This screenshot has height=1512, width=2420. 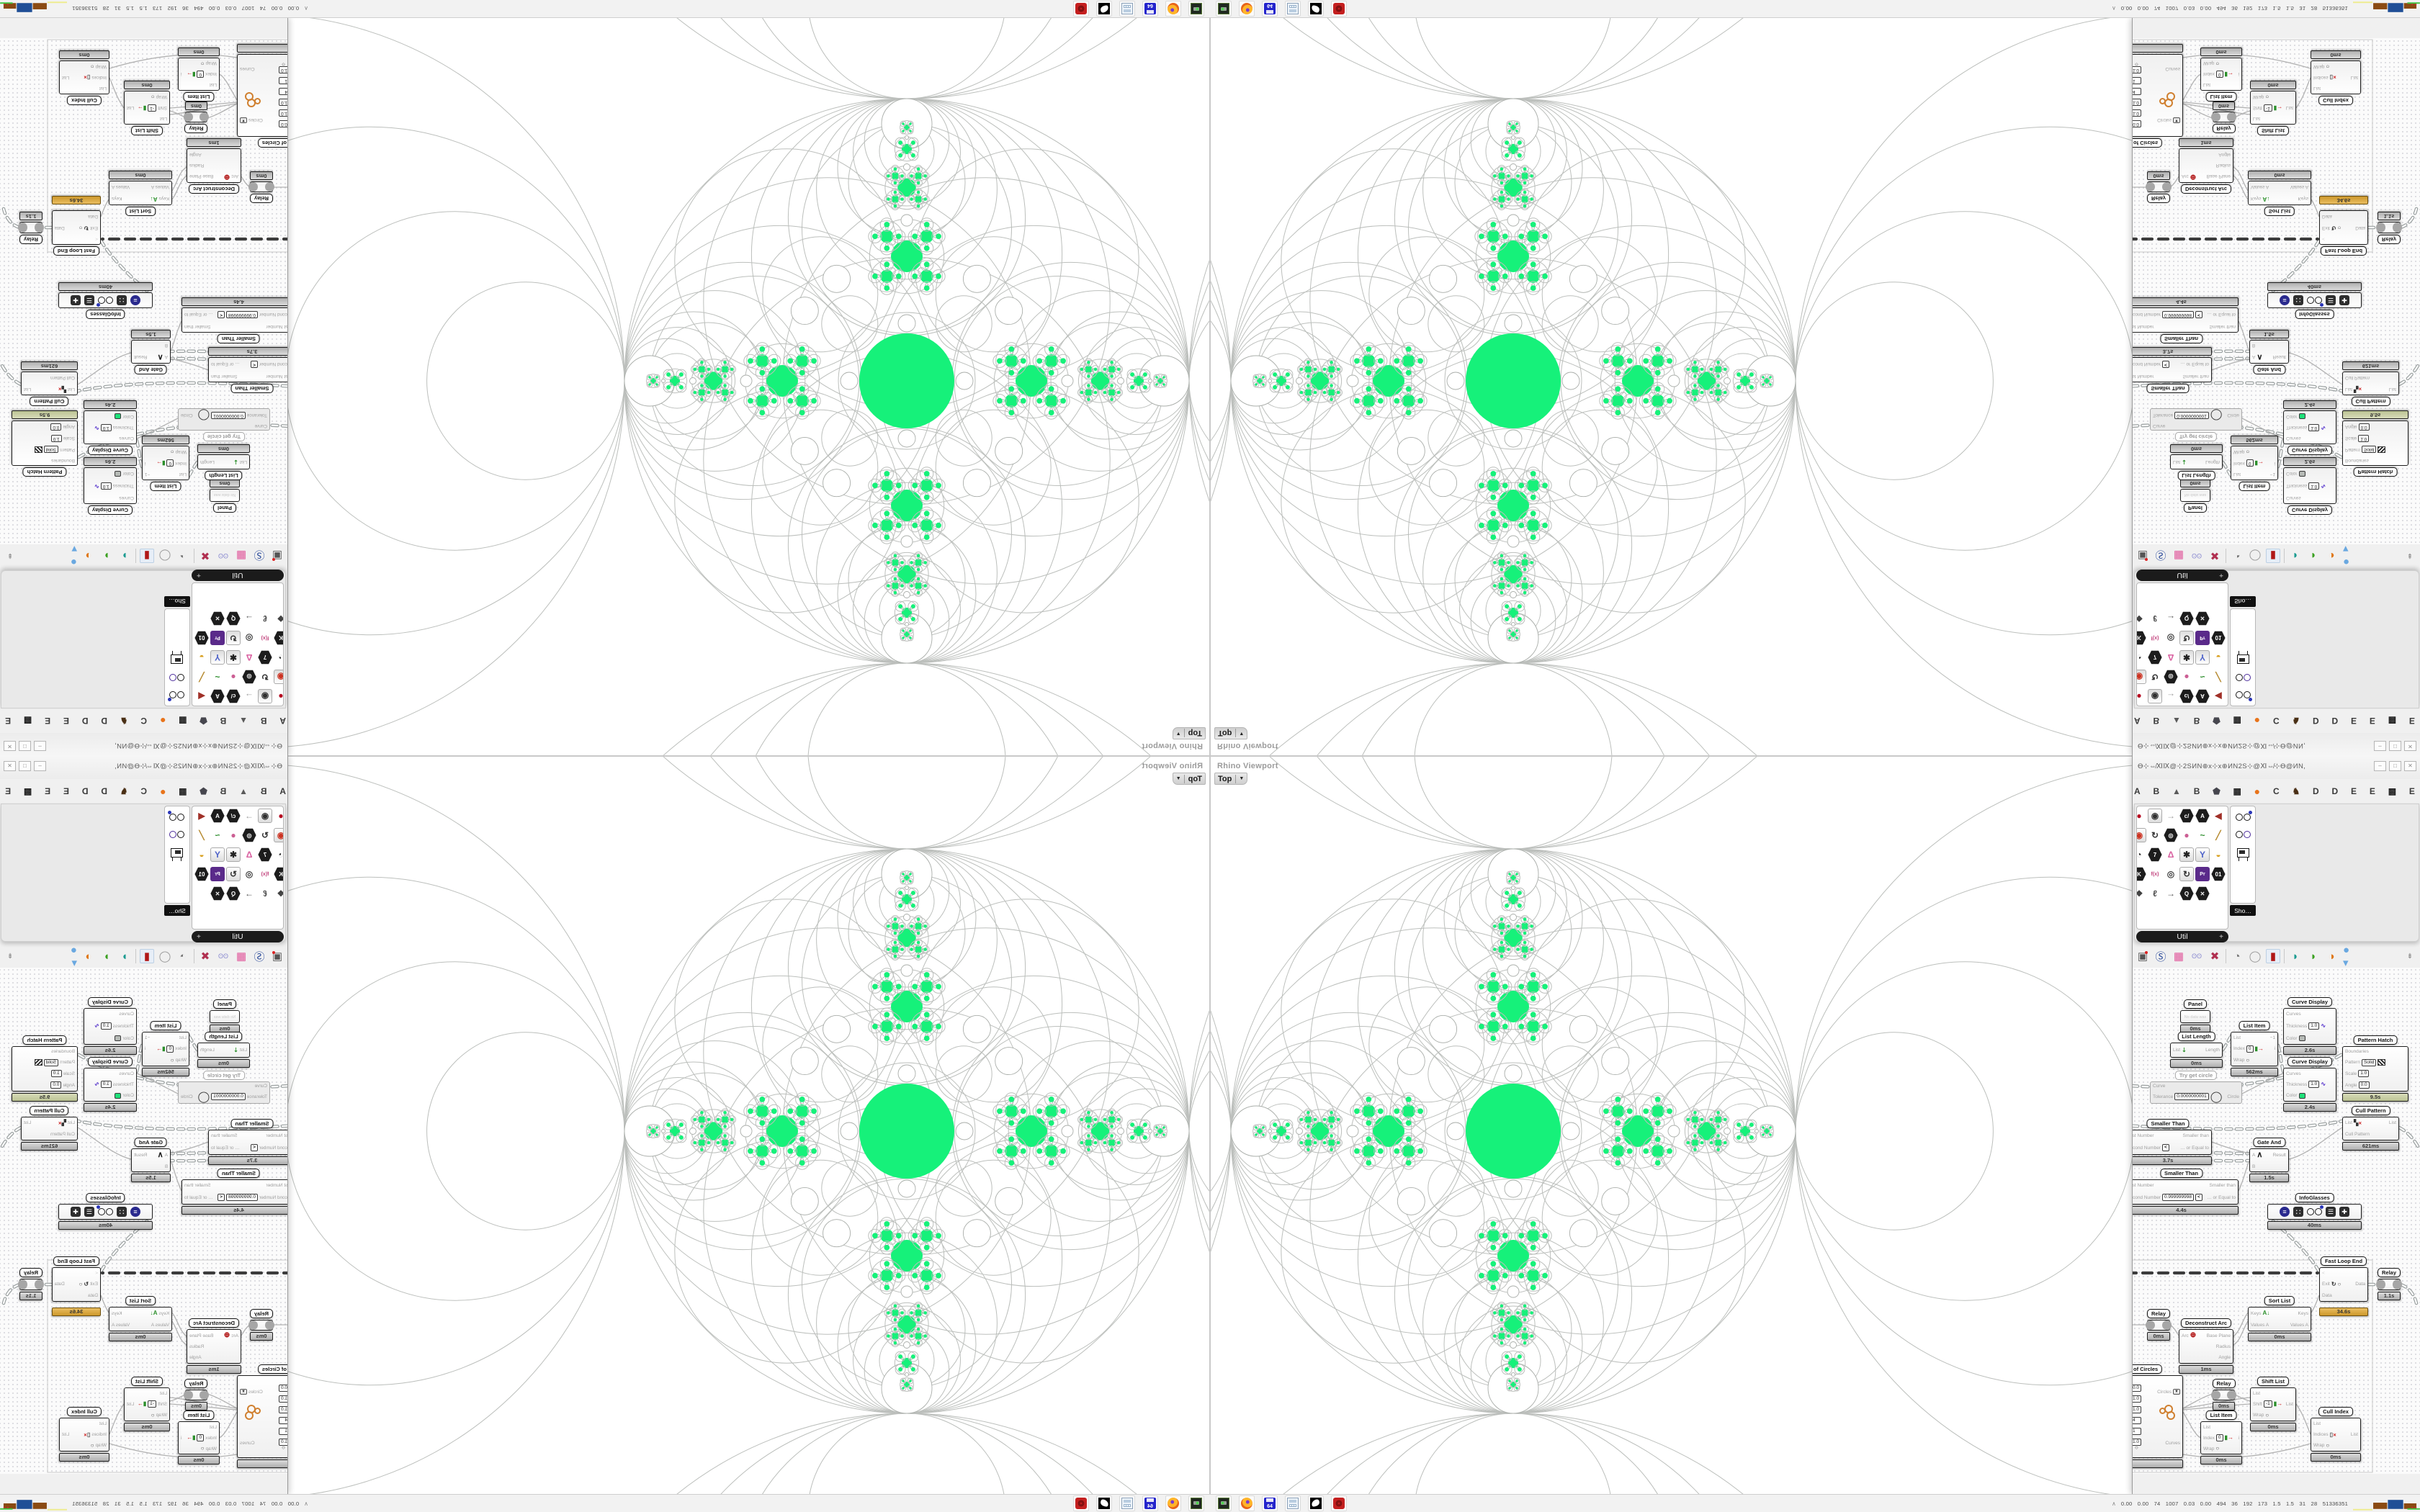 What do you see at coordinates (2273, 956) in the screenshot?
I see `cylinder-red-icon: ▮` at bounding box center [2273, 956].